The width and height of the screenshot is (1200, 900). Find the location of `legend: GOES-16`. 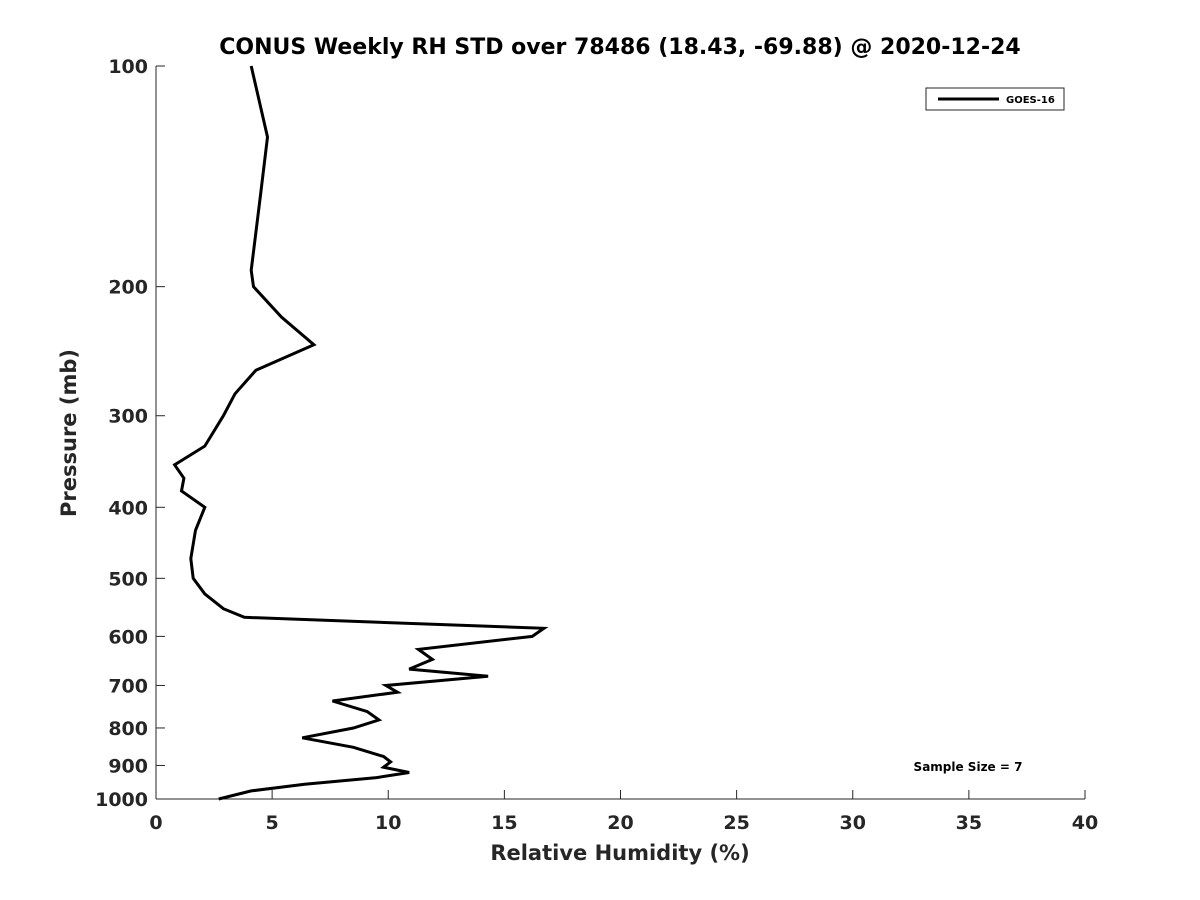

legend: GOES-16 is located at coordinates (995, 99).